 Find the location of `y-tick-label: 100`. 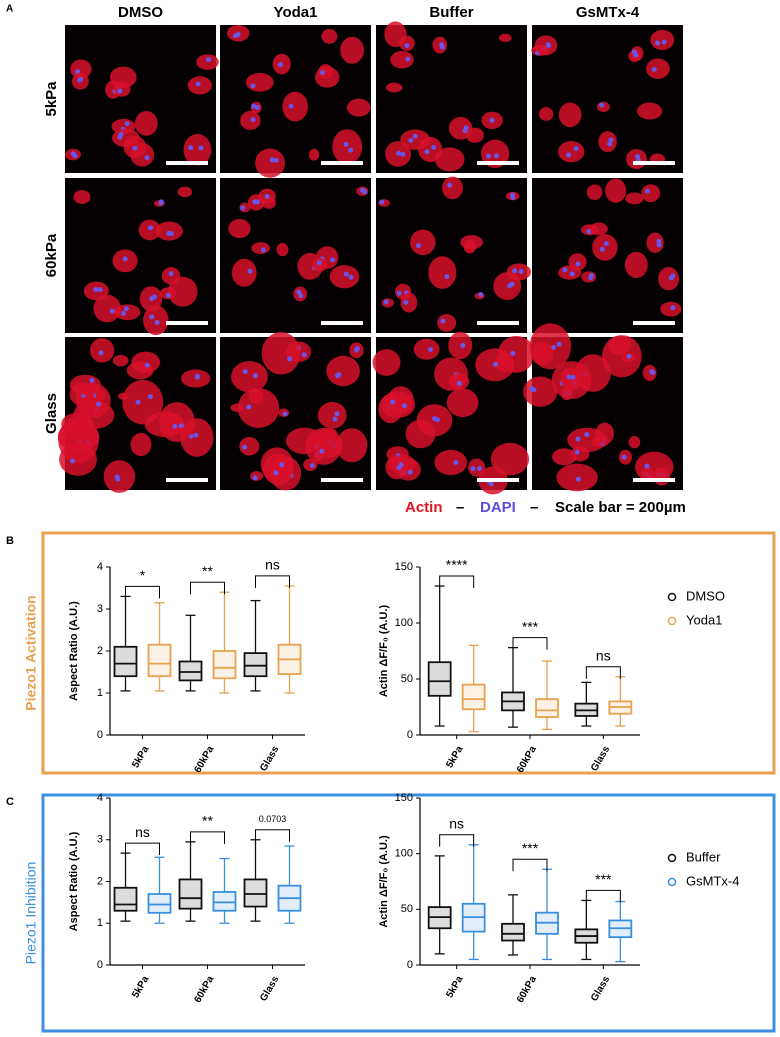

y-tick-label: 100 is located at coordinates (404, 854).